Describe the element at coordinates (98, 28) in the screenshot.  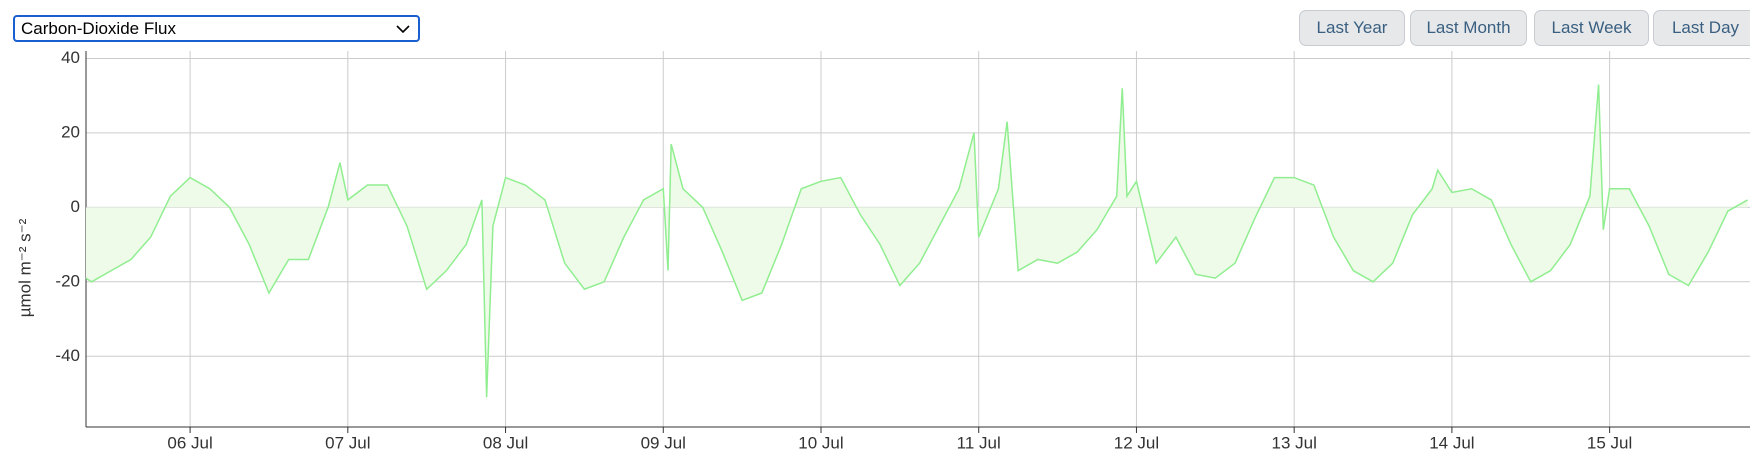
I see `select-value: Carbon-Dioxide Flux` at that location.